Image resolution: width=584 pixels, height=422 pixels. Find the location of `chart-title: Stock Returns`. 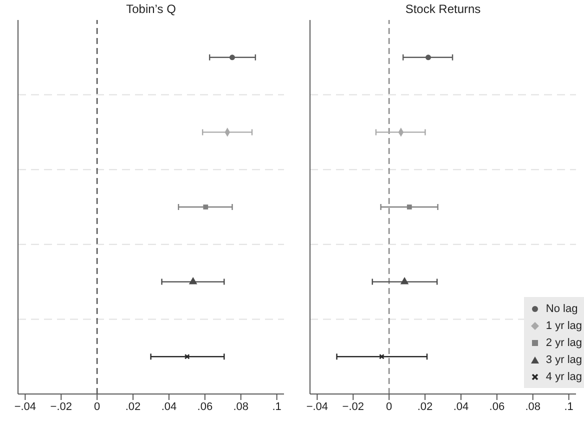

chart-title: Stock Returns is located at coordinates (443, 9).